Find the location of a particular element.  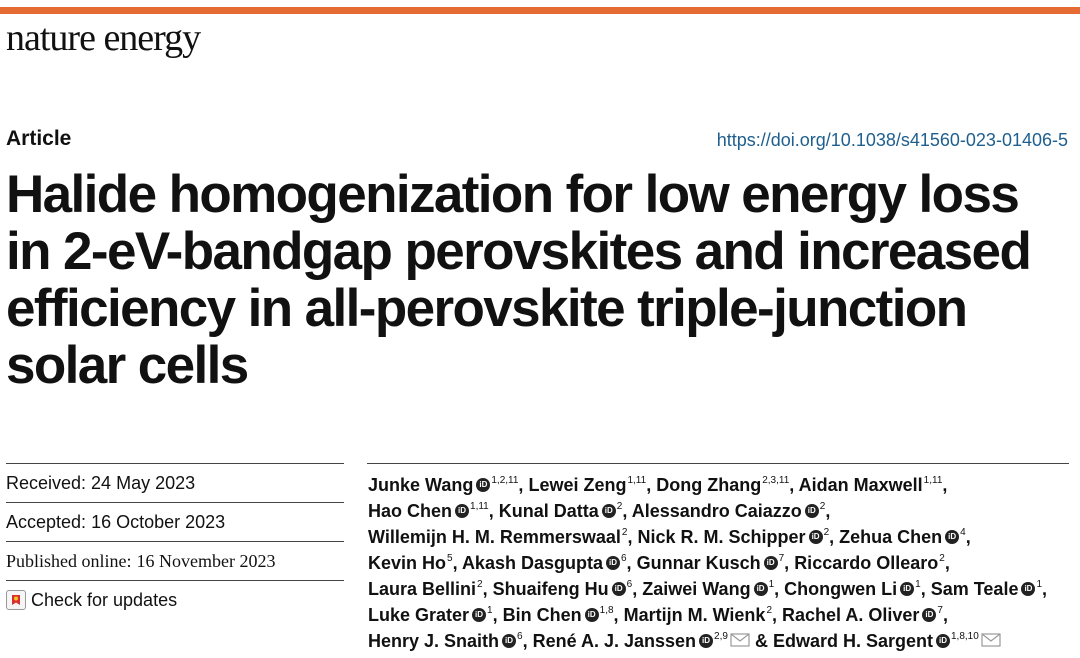

author: René A. J. Janssen iD 2,9 is located at coordinates (641, 641).